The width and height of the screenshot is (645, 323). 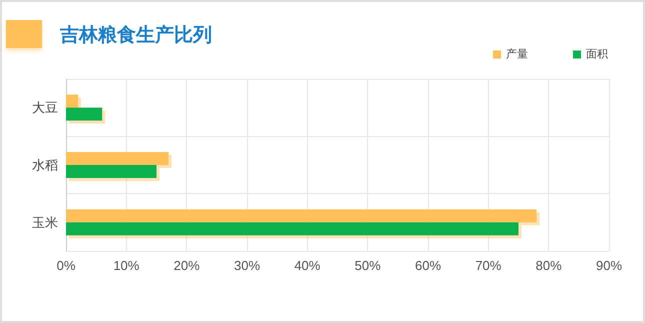 What do you see at coordinates (66, 265) in the screenshot?
I see `x-tick-label: 0%` at bounding box center [66, 265].